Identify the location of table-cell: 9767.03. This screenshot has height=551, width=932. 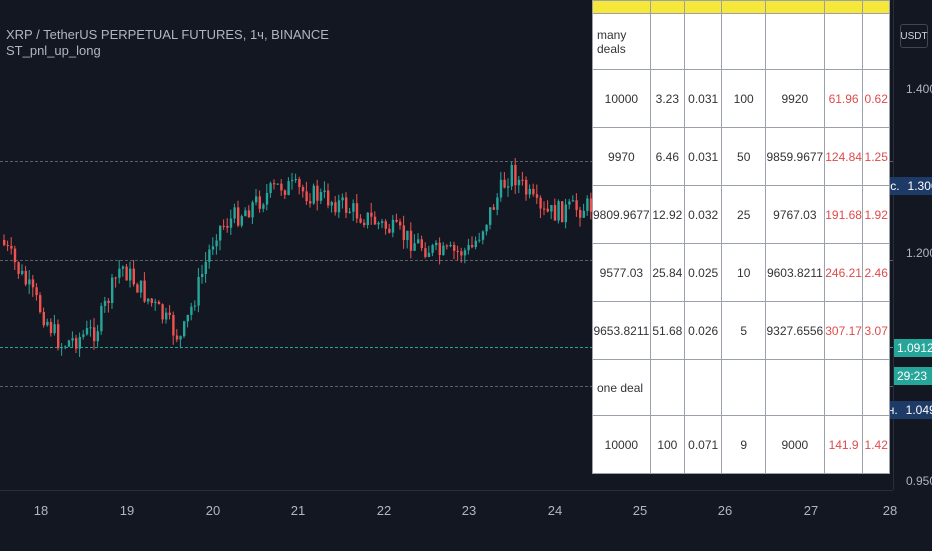
(794, 214).